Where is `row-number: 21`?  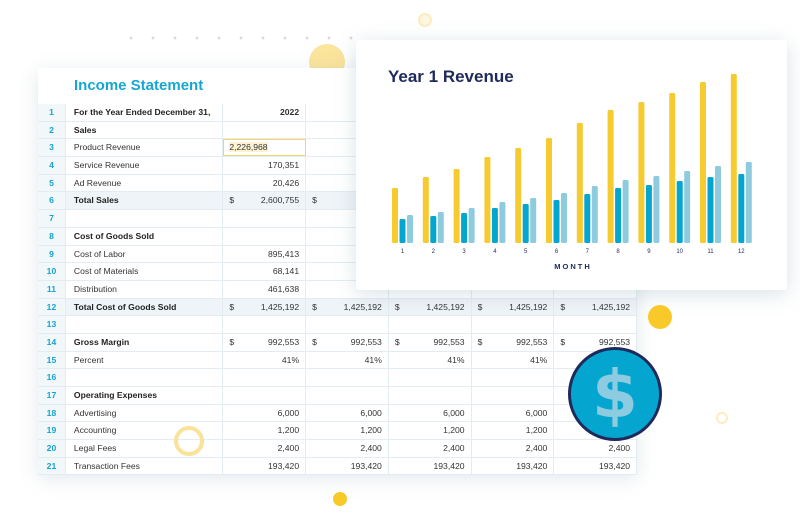
row-number: 21 is located at coordinates (52, 466).